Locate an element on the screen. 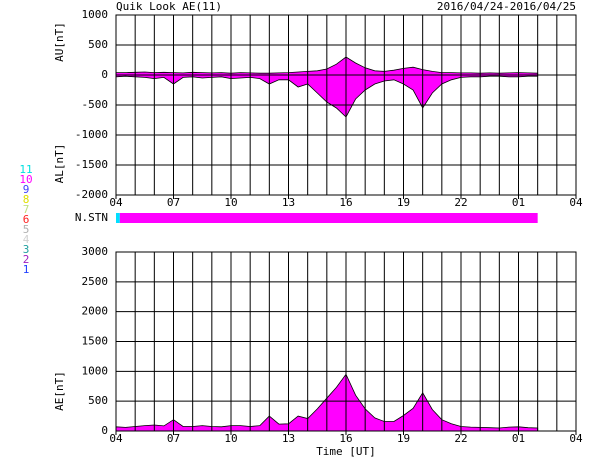 Image resolution: width=590 pixels, height=460 pixels. station-label: 2 is located at coordinates (26, 259).